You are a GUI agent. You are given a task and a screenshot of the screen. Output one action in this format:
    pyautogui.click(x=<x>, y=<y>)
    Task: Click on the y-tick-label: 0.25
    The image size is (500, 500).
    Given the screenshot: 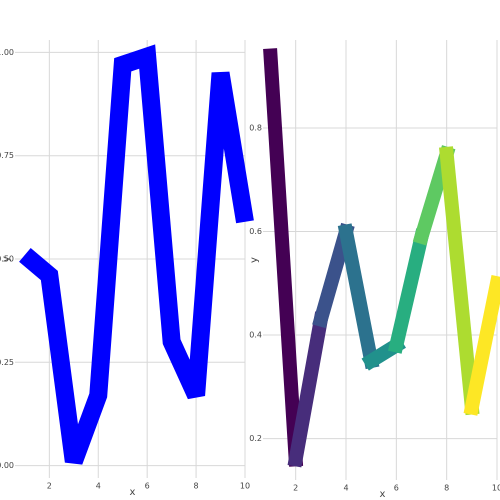 What is the action you would take?
    pyautogui.click(x=7, y=362)
    